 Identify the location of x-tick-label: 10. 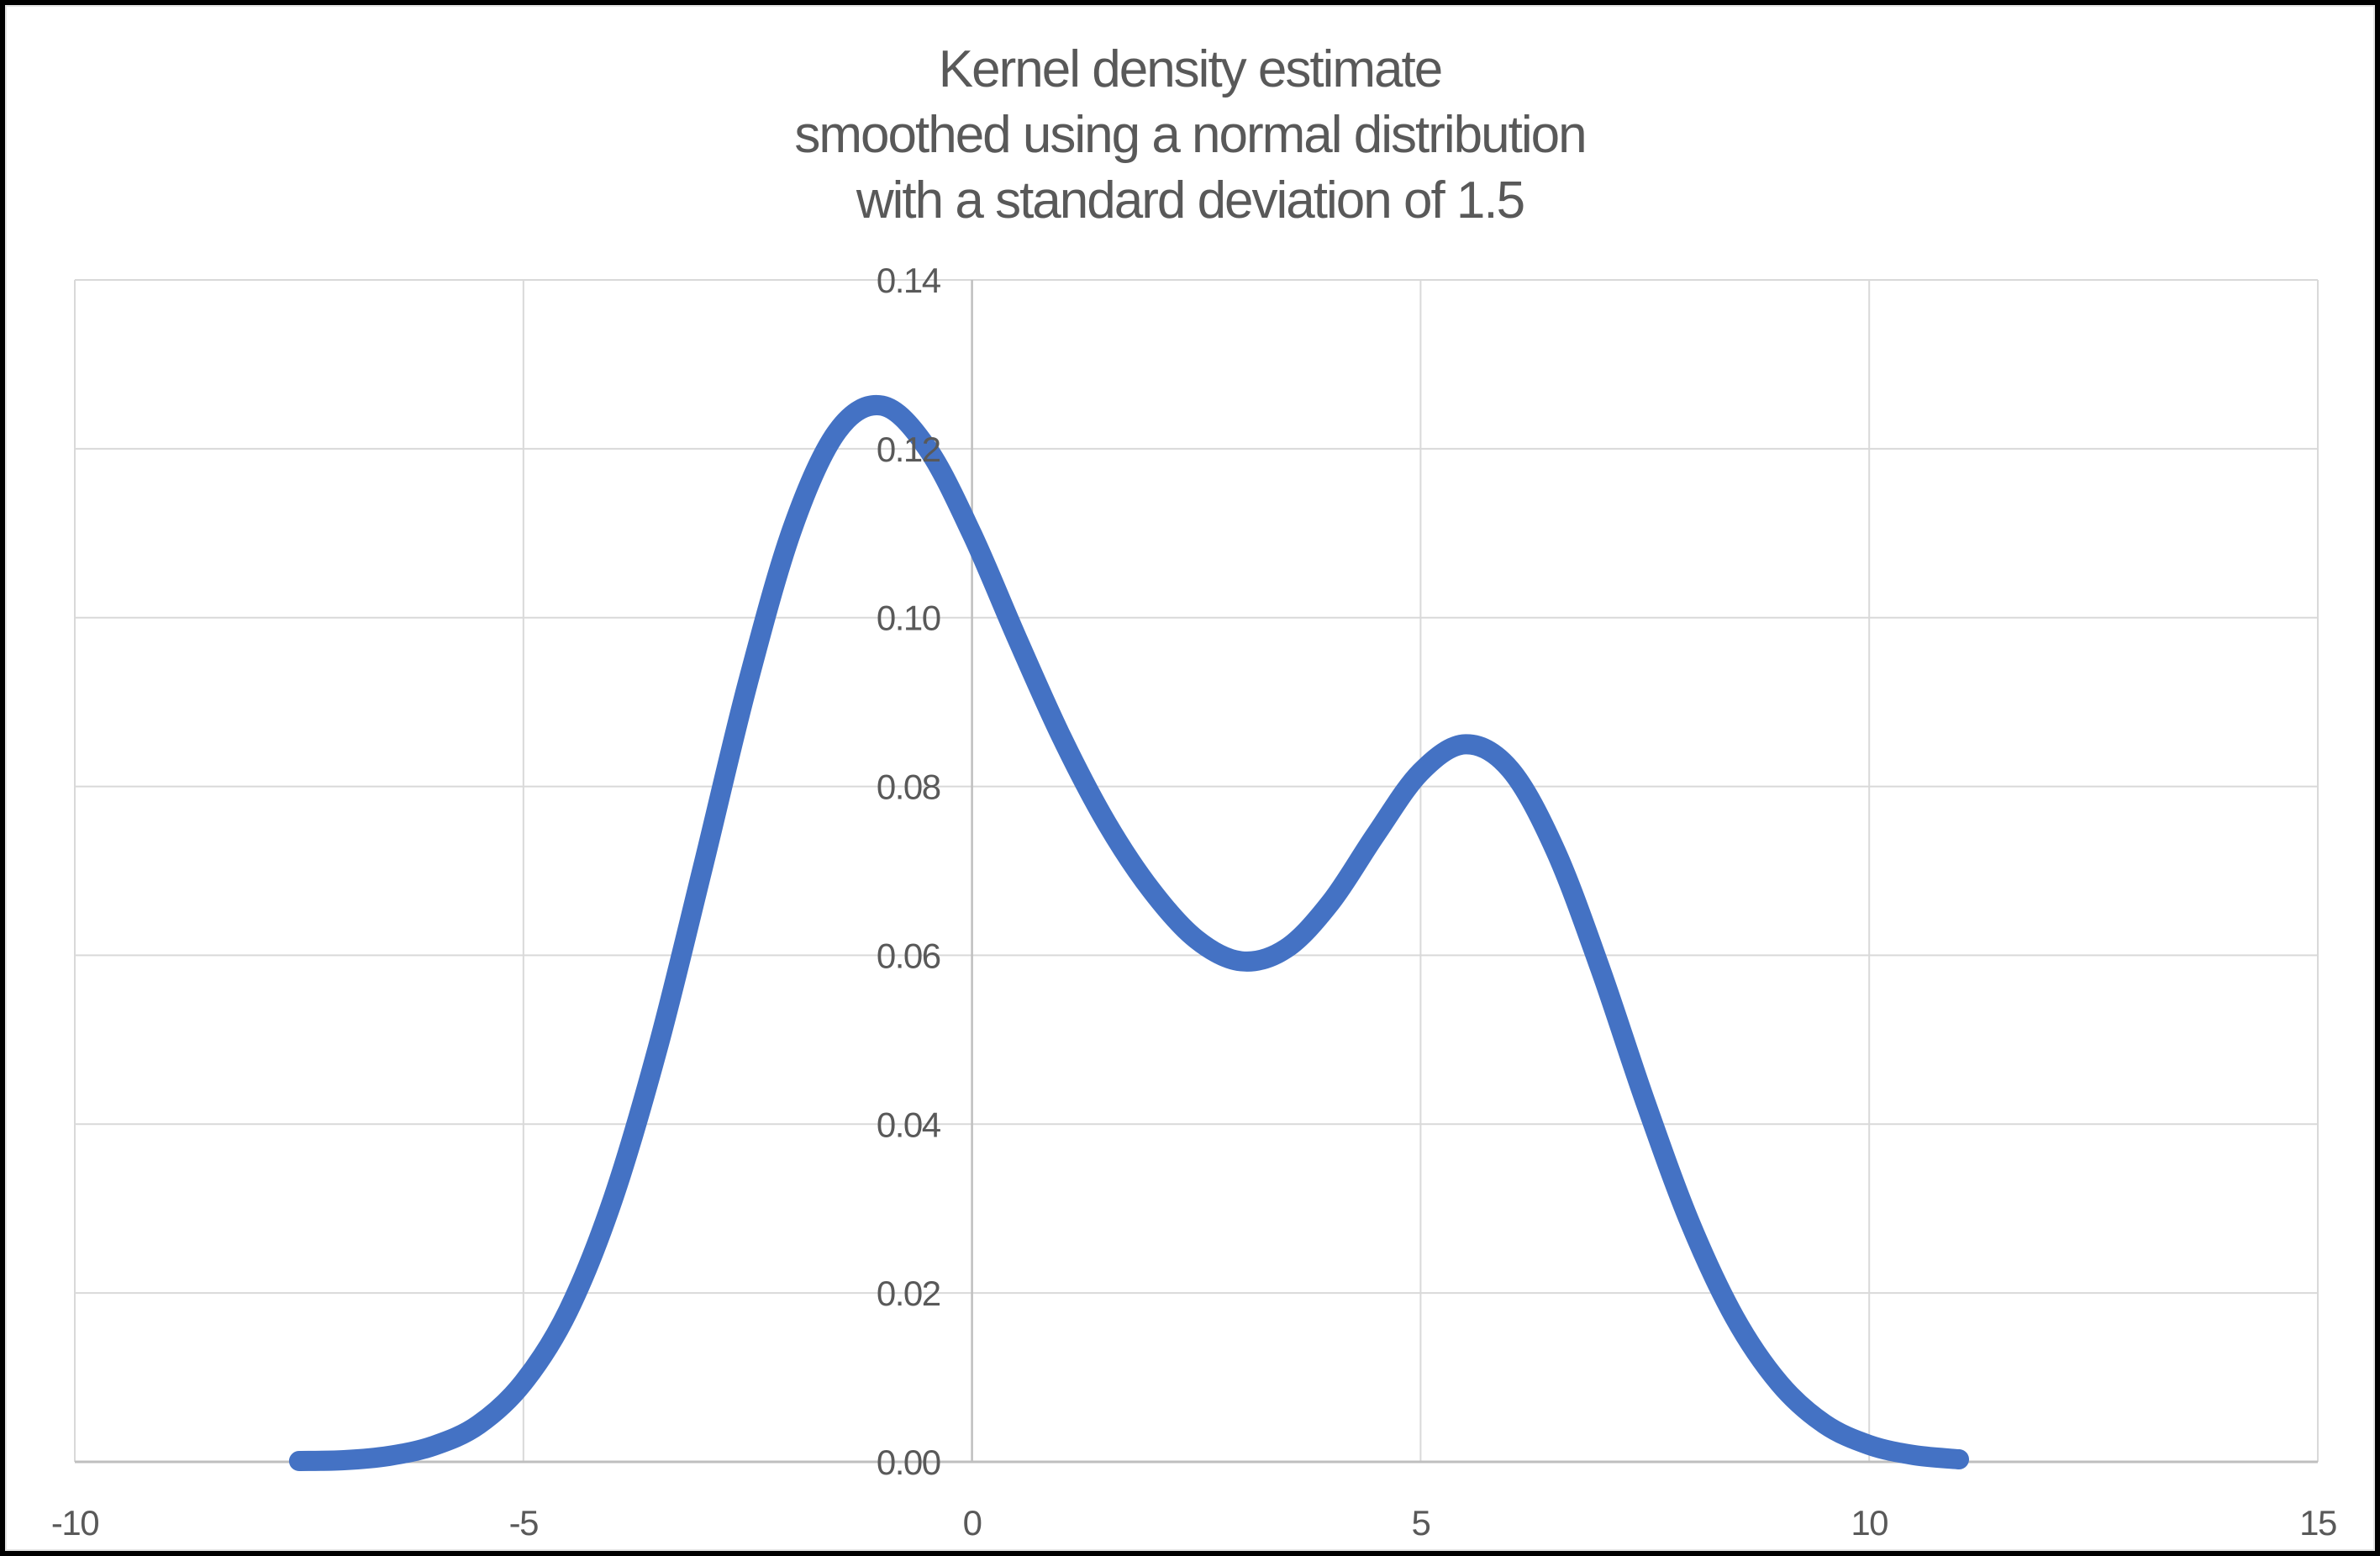
(1869, 1523).